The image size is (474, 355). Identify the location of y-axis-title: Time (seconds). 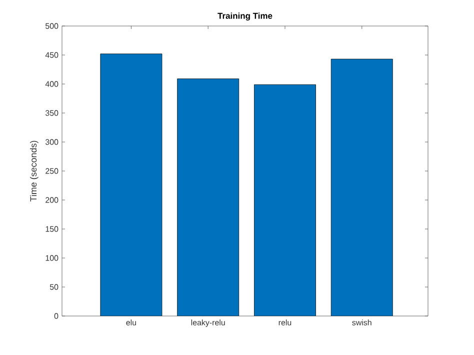
(34, 171).